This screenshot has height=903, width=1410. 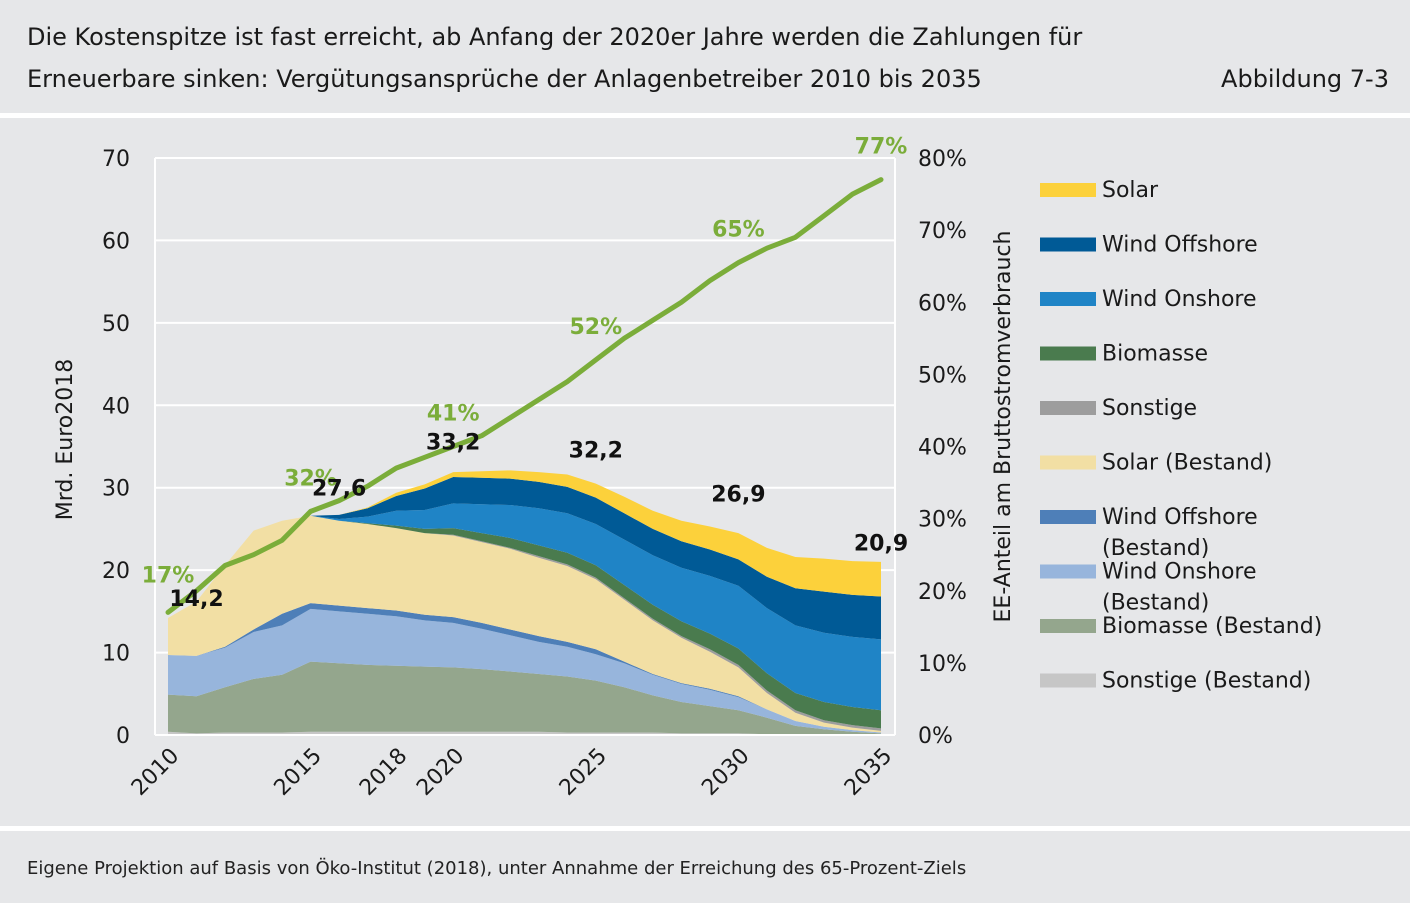 I want to click on area-wind-offshore, so click(x=524, y=558).